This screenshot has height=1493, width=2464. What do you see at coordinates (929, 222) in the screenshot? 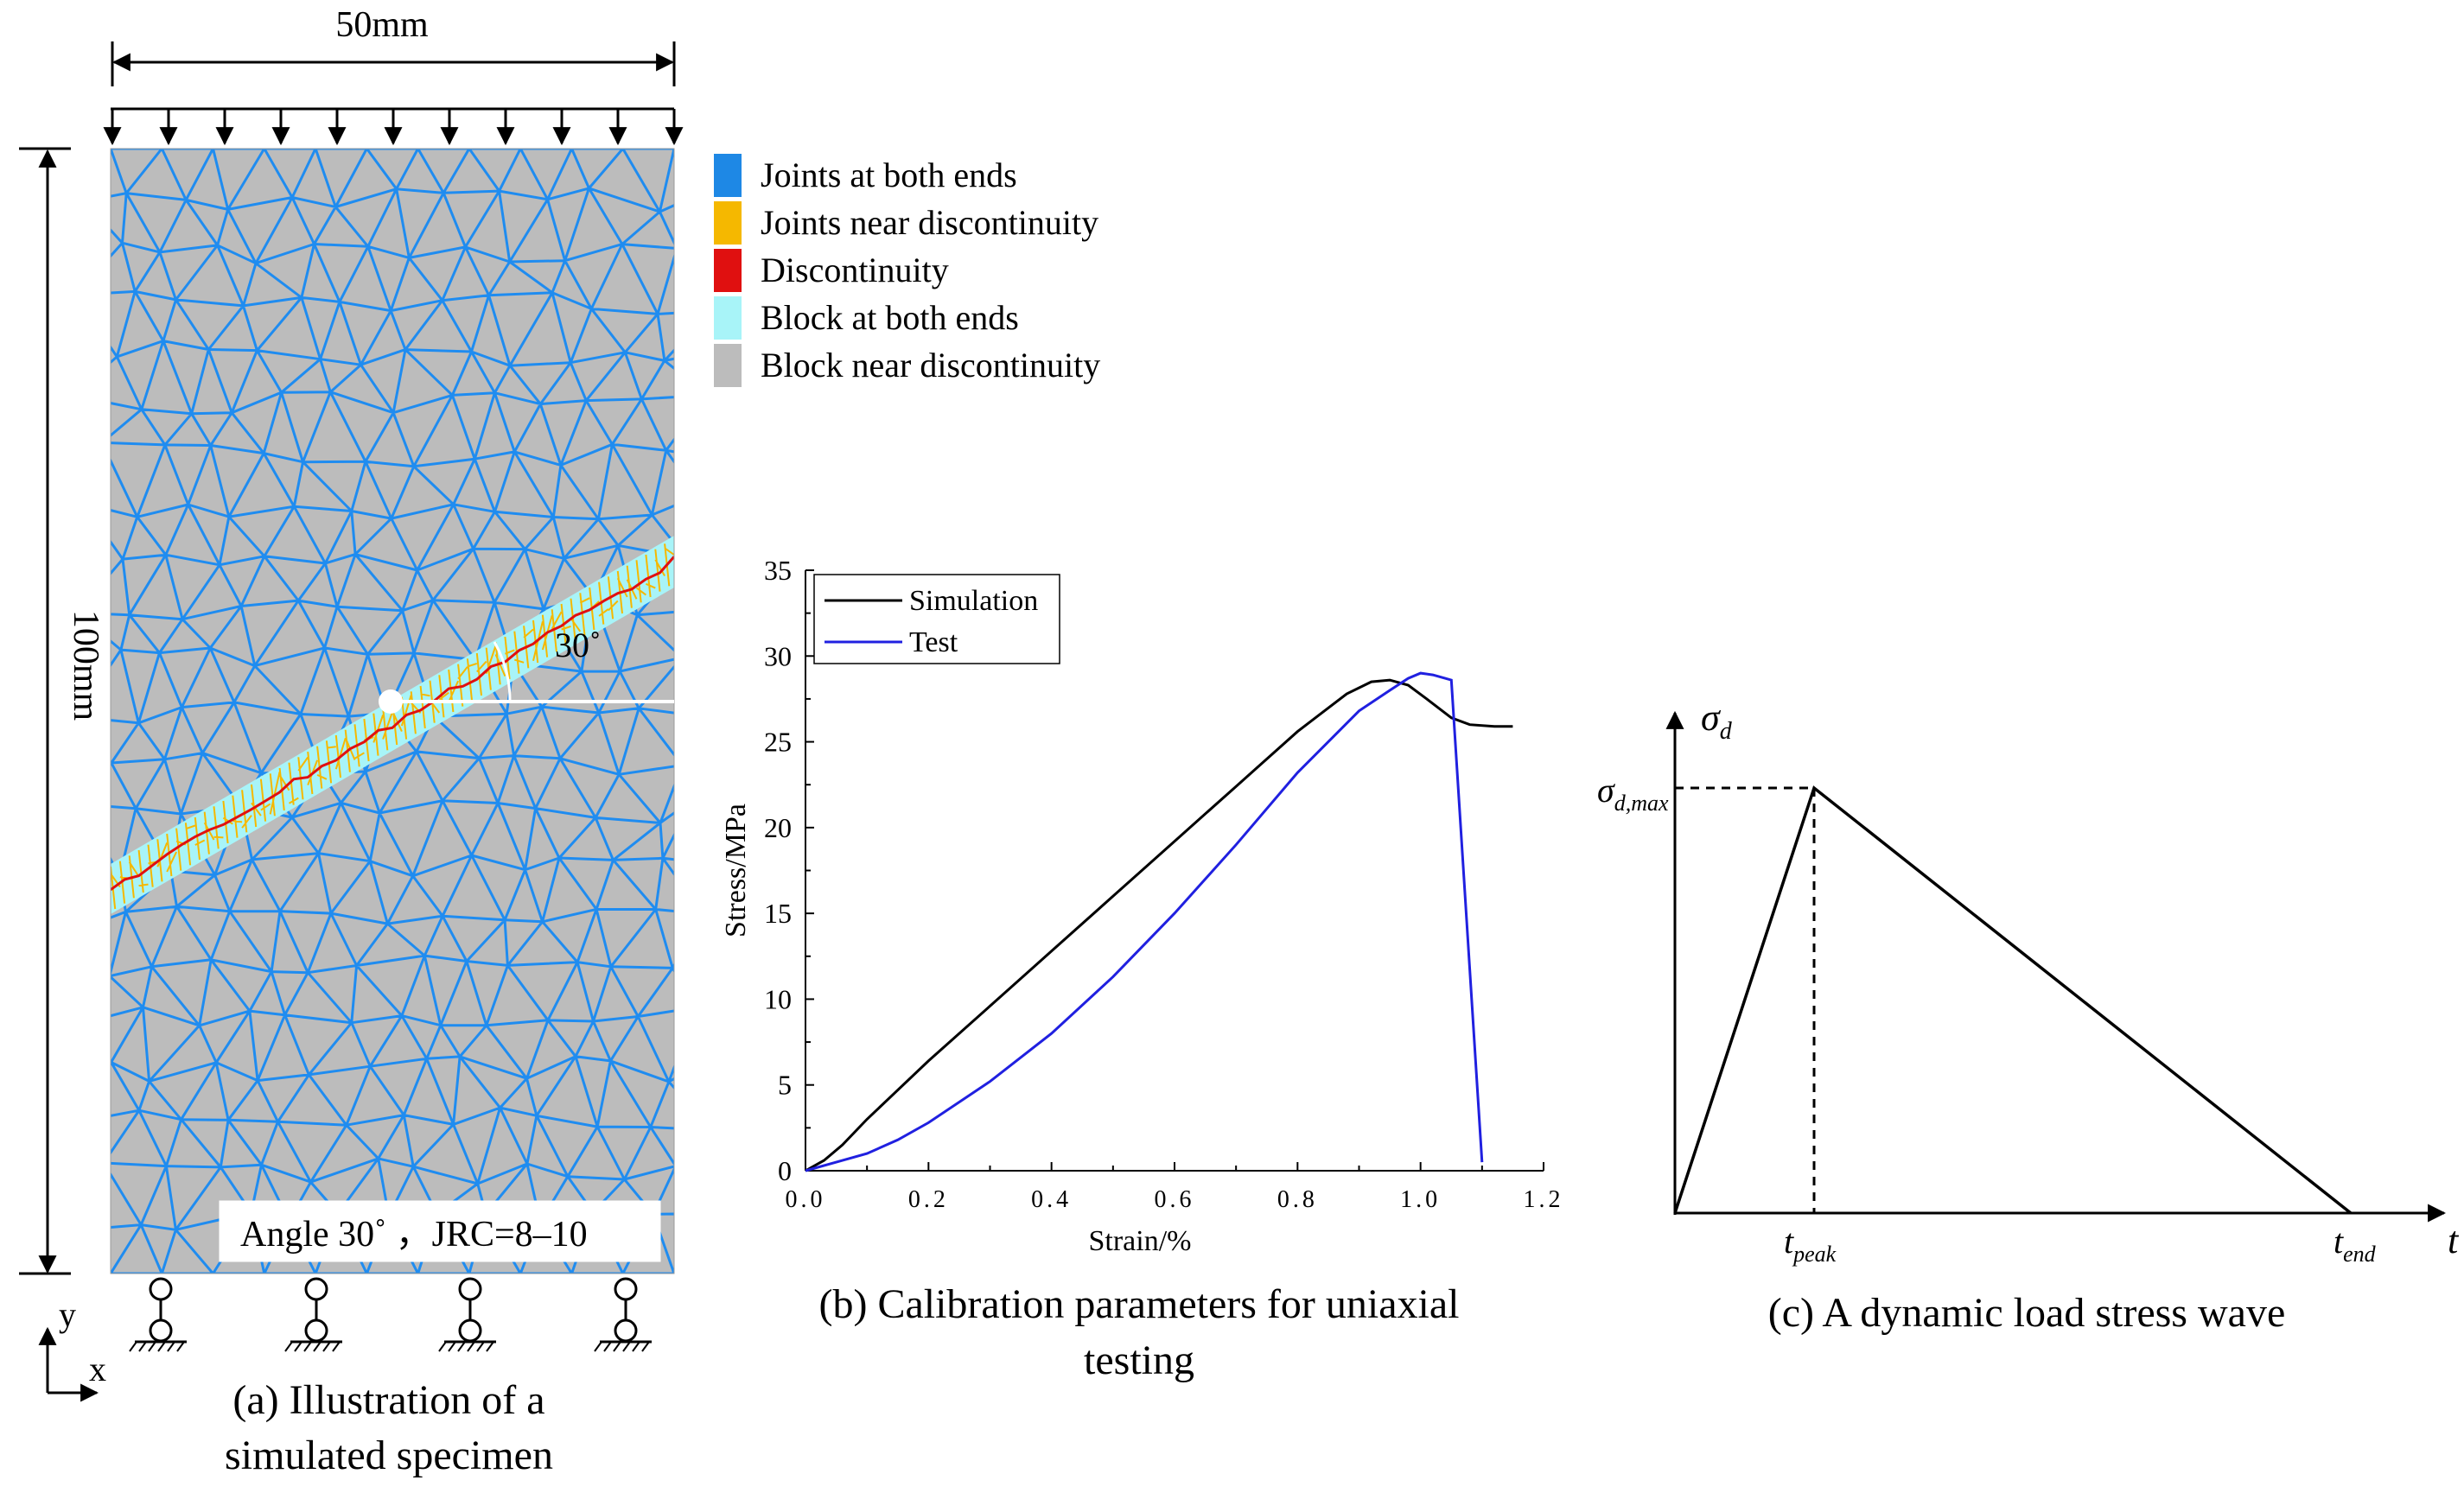
I see `legend-label: Joints near discontinuity` at bounding box center [929, 222].